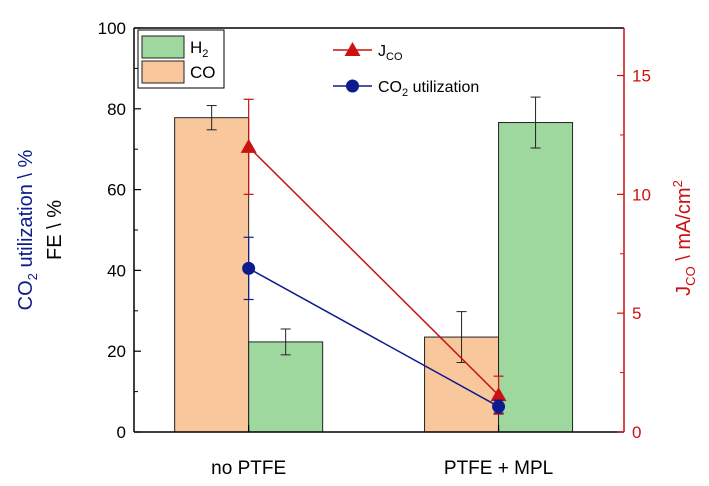 Image resolution: width=709 pixels, height=486 pixels. What do you see at coordinates (27, 229) in the screenshot?
I see `left-axis-label-utilization: CO2 utilization \ %` at bounding box center [27, 229].